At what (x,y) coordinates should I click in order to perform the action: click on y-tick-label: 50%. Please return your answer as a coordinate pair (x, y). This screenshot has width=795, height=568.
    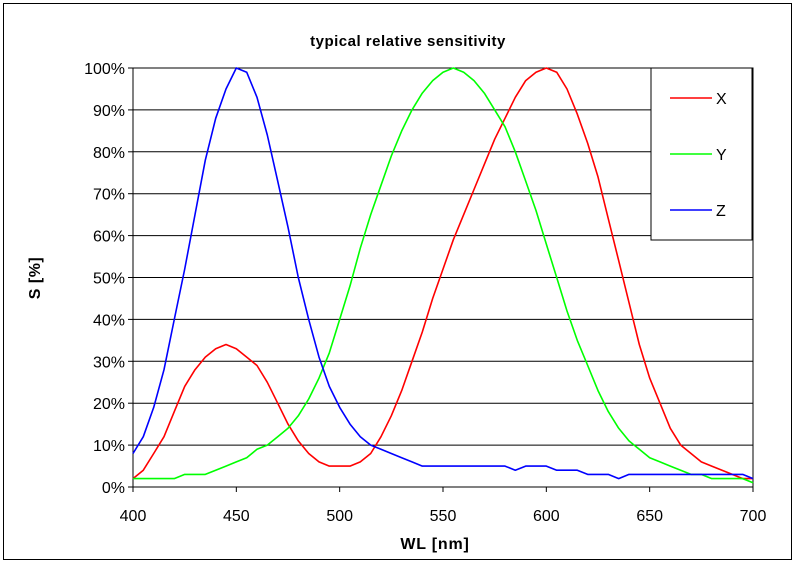
    Looking at the image, I should click on (109, 279).